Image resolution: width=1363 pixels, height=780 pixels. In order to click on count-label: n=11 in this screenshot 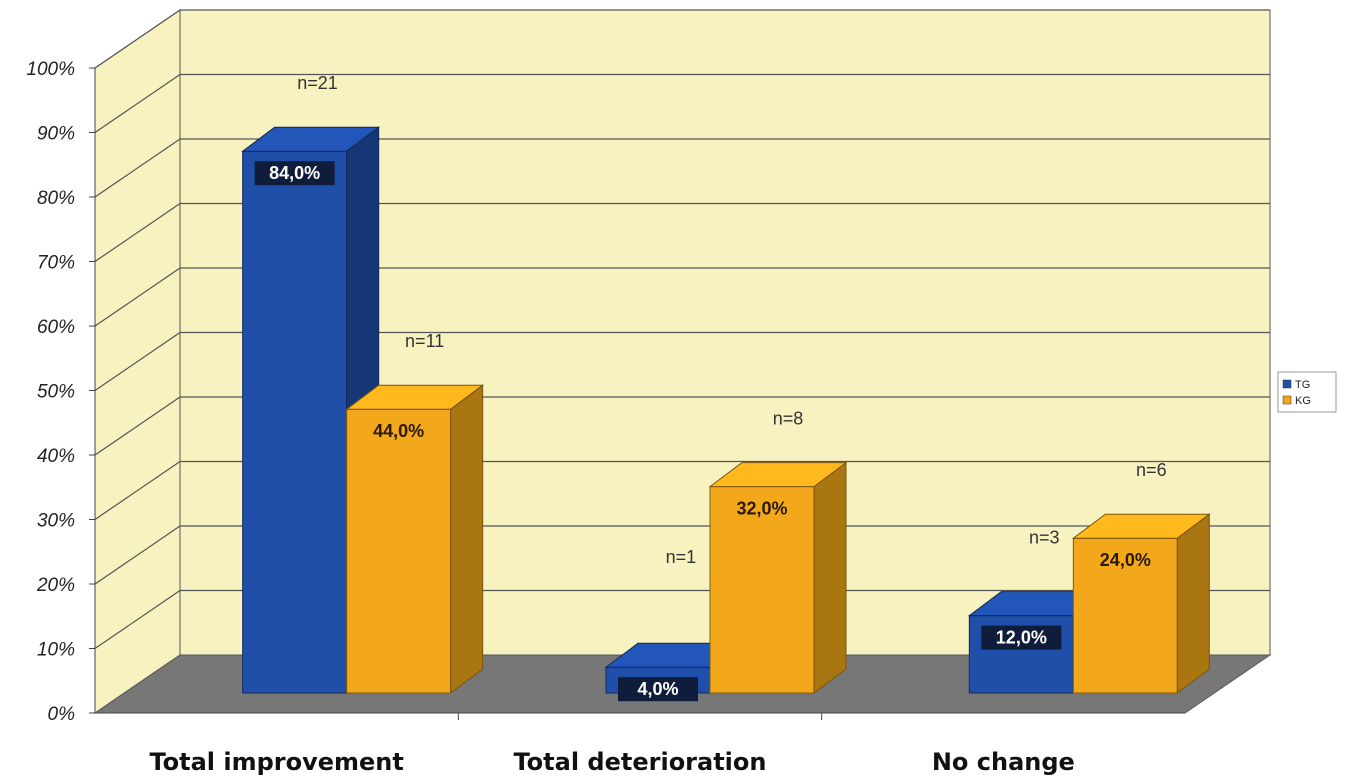, I will do `click(424, 341)`.